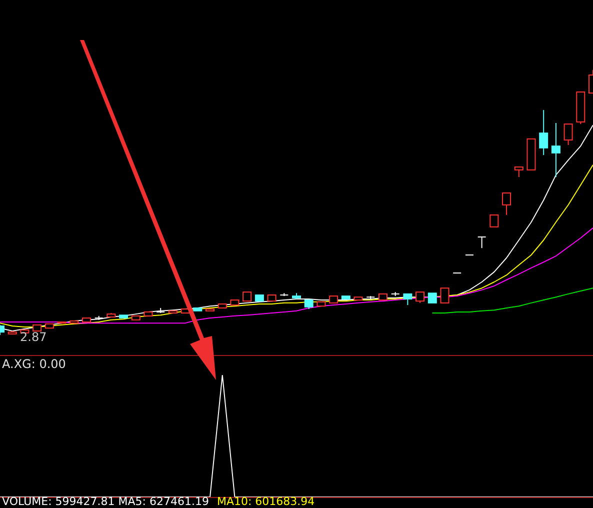 The height and width of the screenshot is (508, 593). I want to click on annotation: 2.87, so click(33, 337).